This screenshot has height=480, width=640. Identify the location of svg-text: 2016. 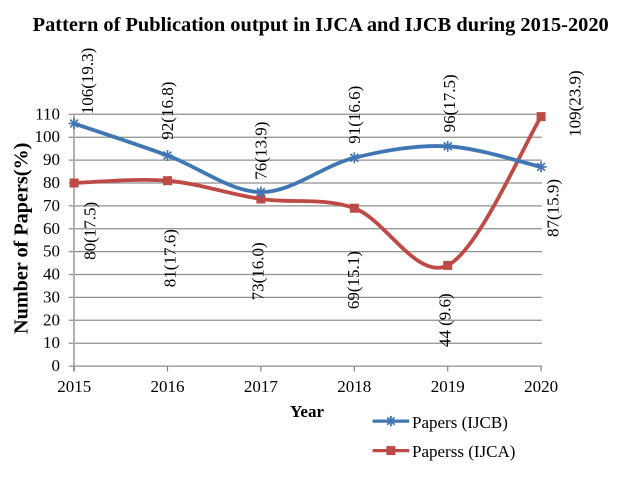
(168, 386).